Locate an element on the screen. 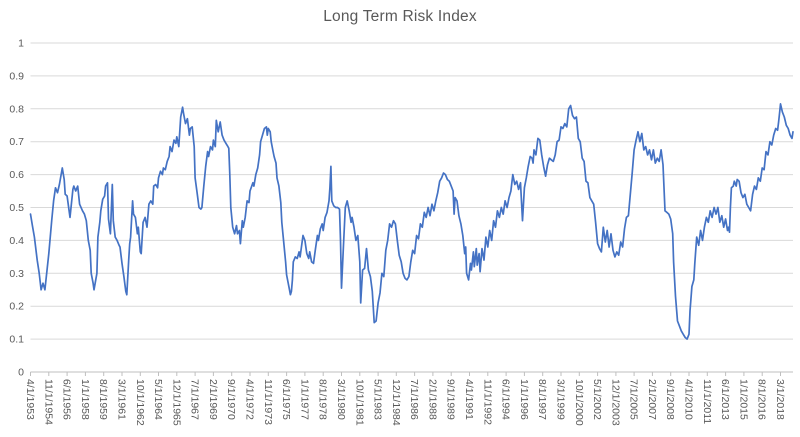 This screenshot has height=437, width=800. x-axis-tick-label: 7/1/1967 is located at coordinates (195, 399).